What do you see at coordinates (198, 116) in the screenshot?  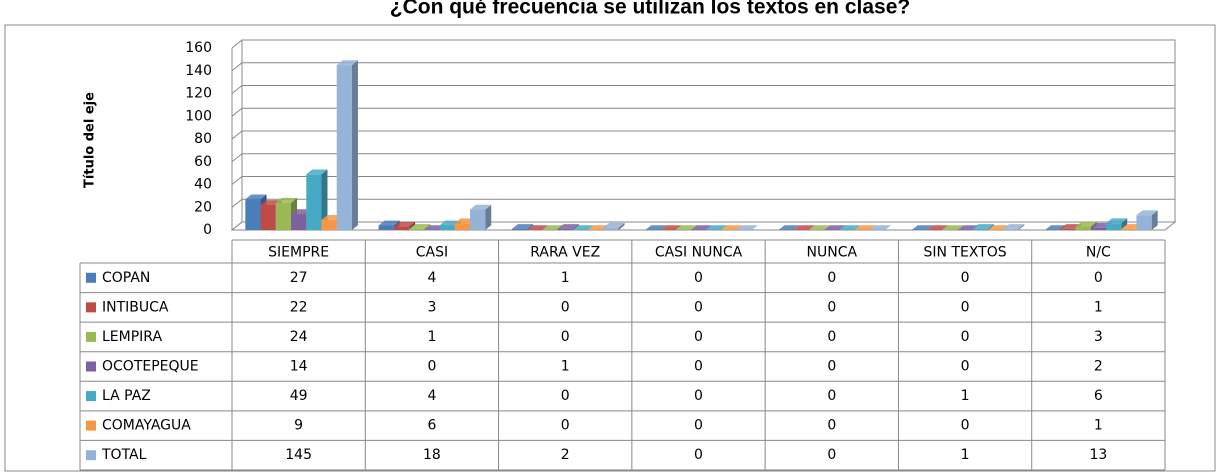 I see `y-tick-label: 100` at bounding box center [198, 116].